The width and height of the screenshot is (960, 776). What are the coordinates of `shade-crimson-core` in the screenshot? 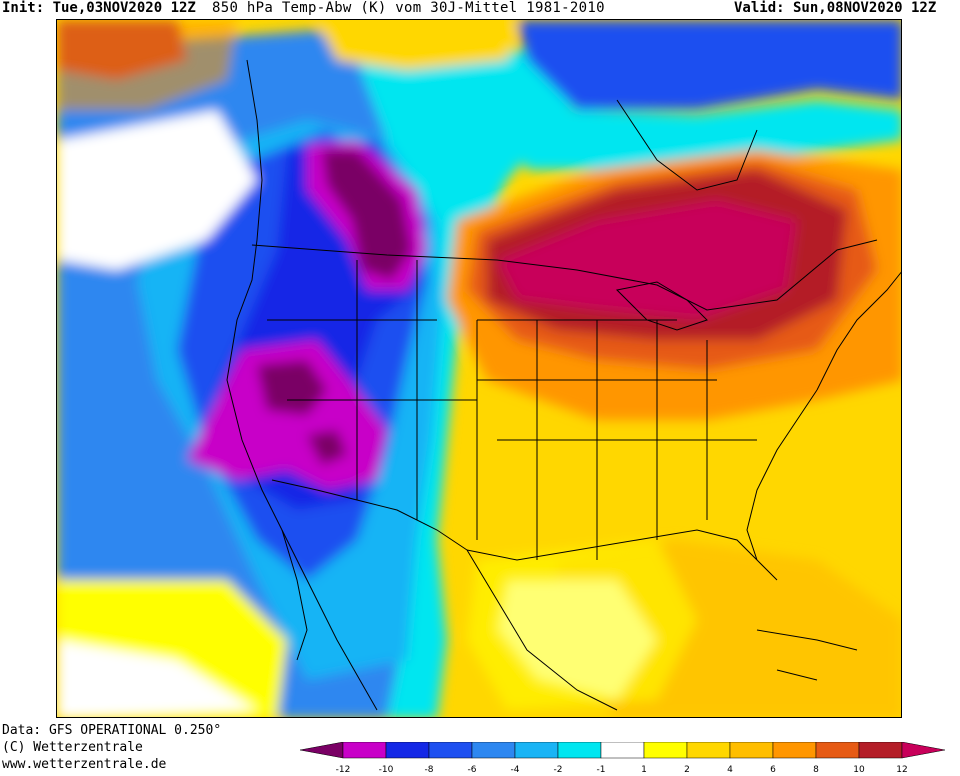 It's located at (647, 260).